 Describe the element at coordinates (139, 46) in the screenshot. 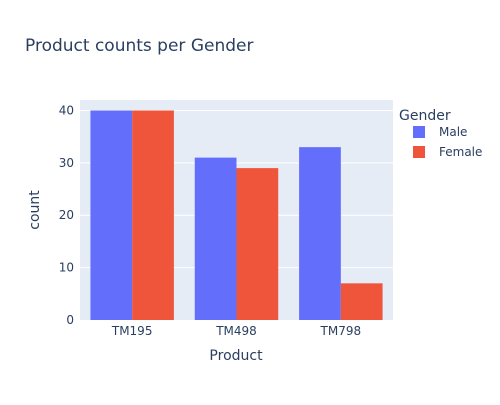

I see `chart-title: Product counts per Gender` at that location.